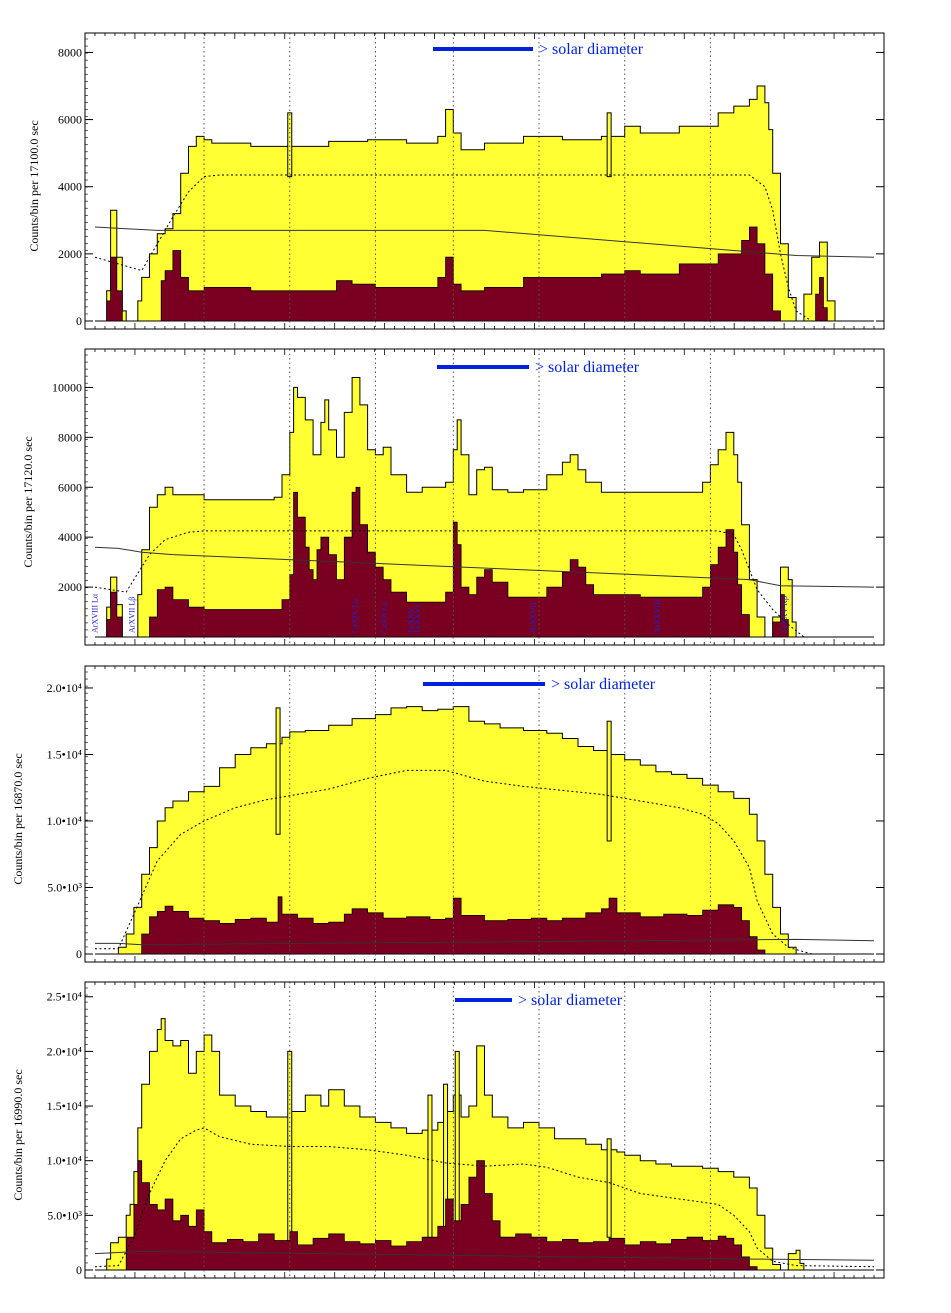 This screenshot has height=1313, width=951. Describe the element at coordinates (417, 619) in the screenshot. I see `spectral-line-label: FeXXVI` at that location.